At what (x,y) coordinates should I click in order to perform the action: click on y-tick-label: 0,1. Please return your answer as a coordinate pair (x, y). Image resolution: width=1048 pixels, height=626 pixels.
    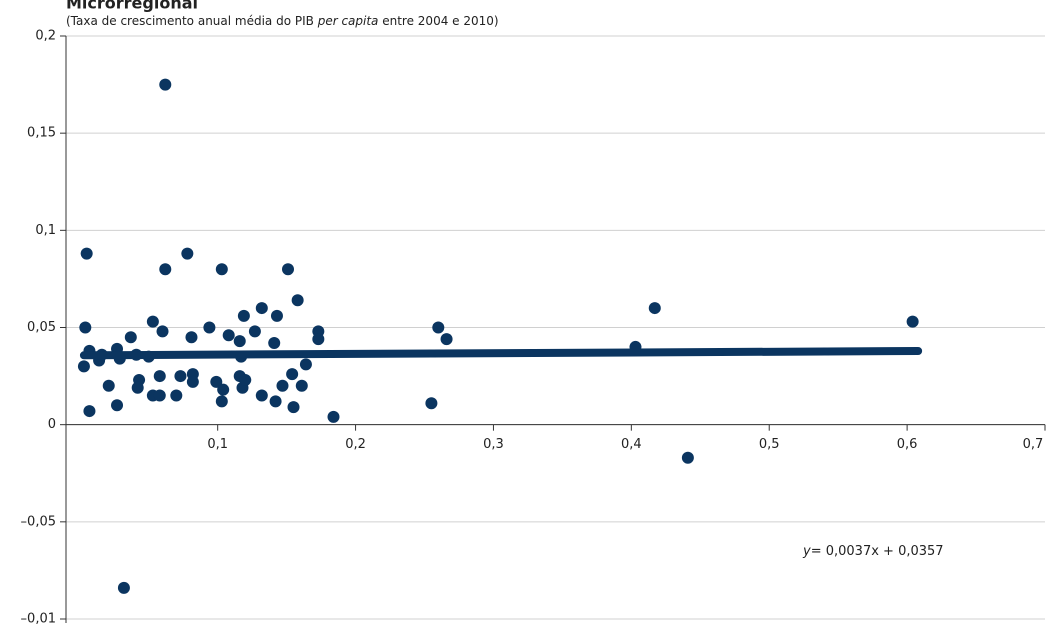
    Looking at the image, I should click on (45, 230).